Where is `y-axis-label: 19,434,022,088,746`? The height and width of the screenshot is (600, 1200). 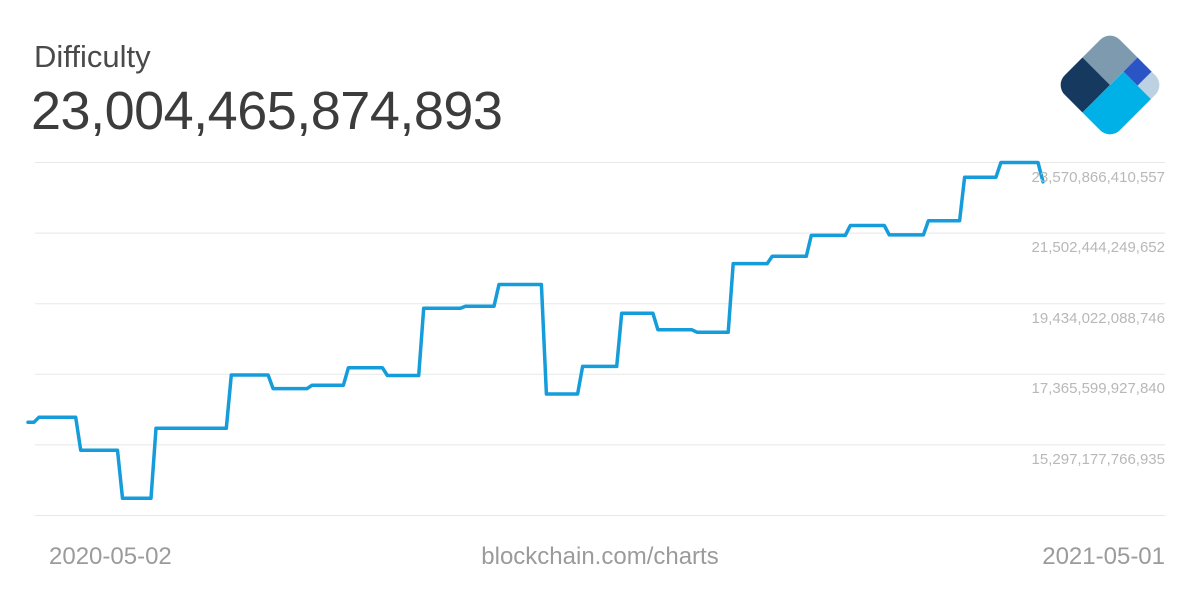 y-axis-label: 19,434,022,088,746 is located at coordinates (1098, 318).